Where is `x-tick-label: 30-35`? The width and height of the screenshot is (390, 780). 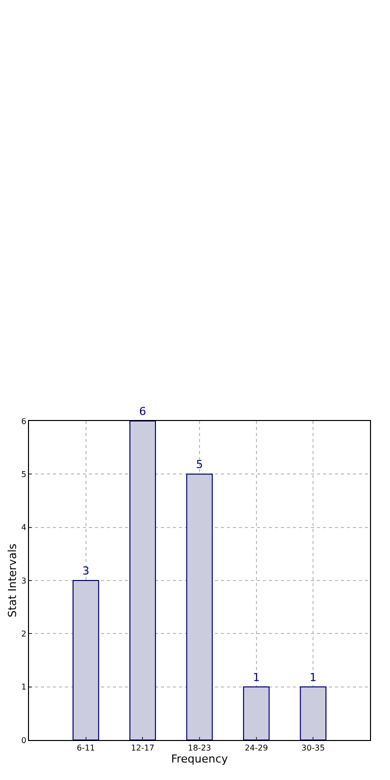 x-tick-label: 30-35 is located at coordinates (313, 748).